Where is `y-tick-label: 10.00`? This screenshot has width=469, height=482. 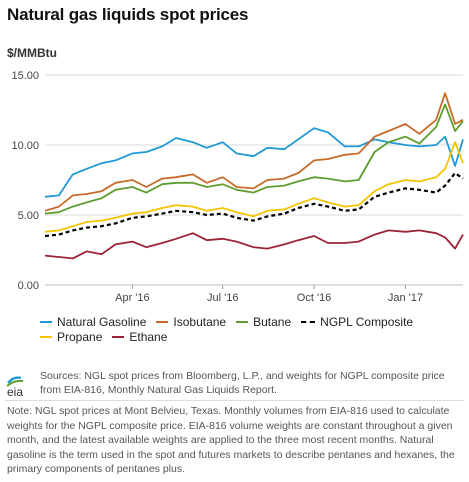
y-tick-label: 10.00 is located at coordinates (25, 146).